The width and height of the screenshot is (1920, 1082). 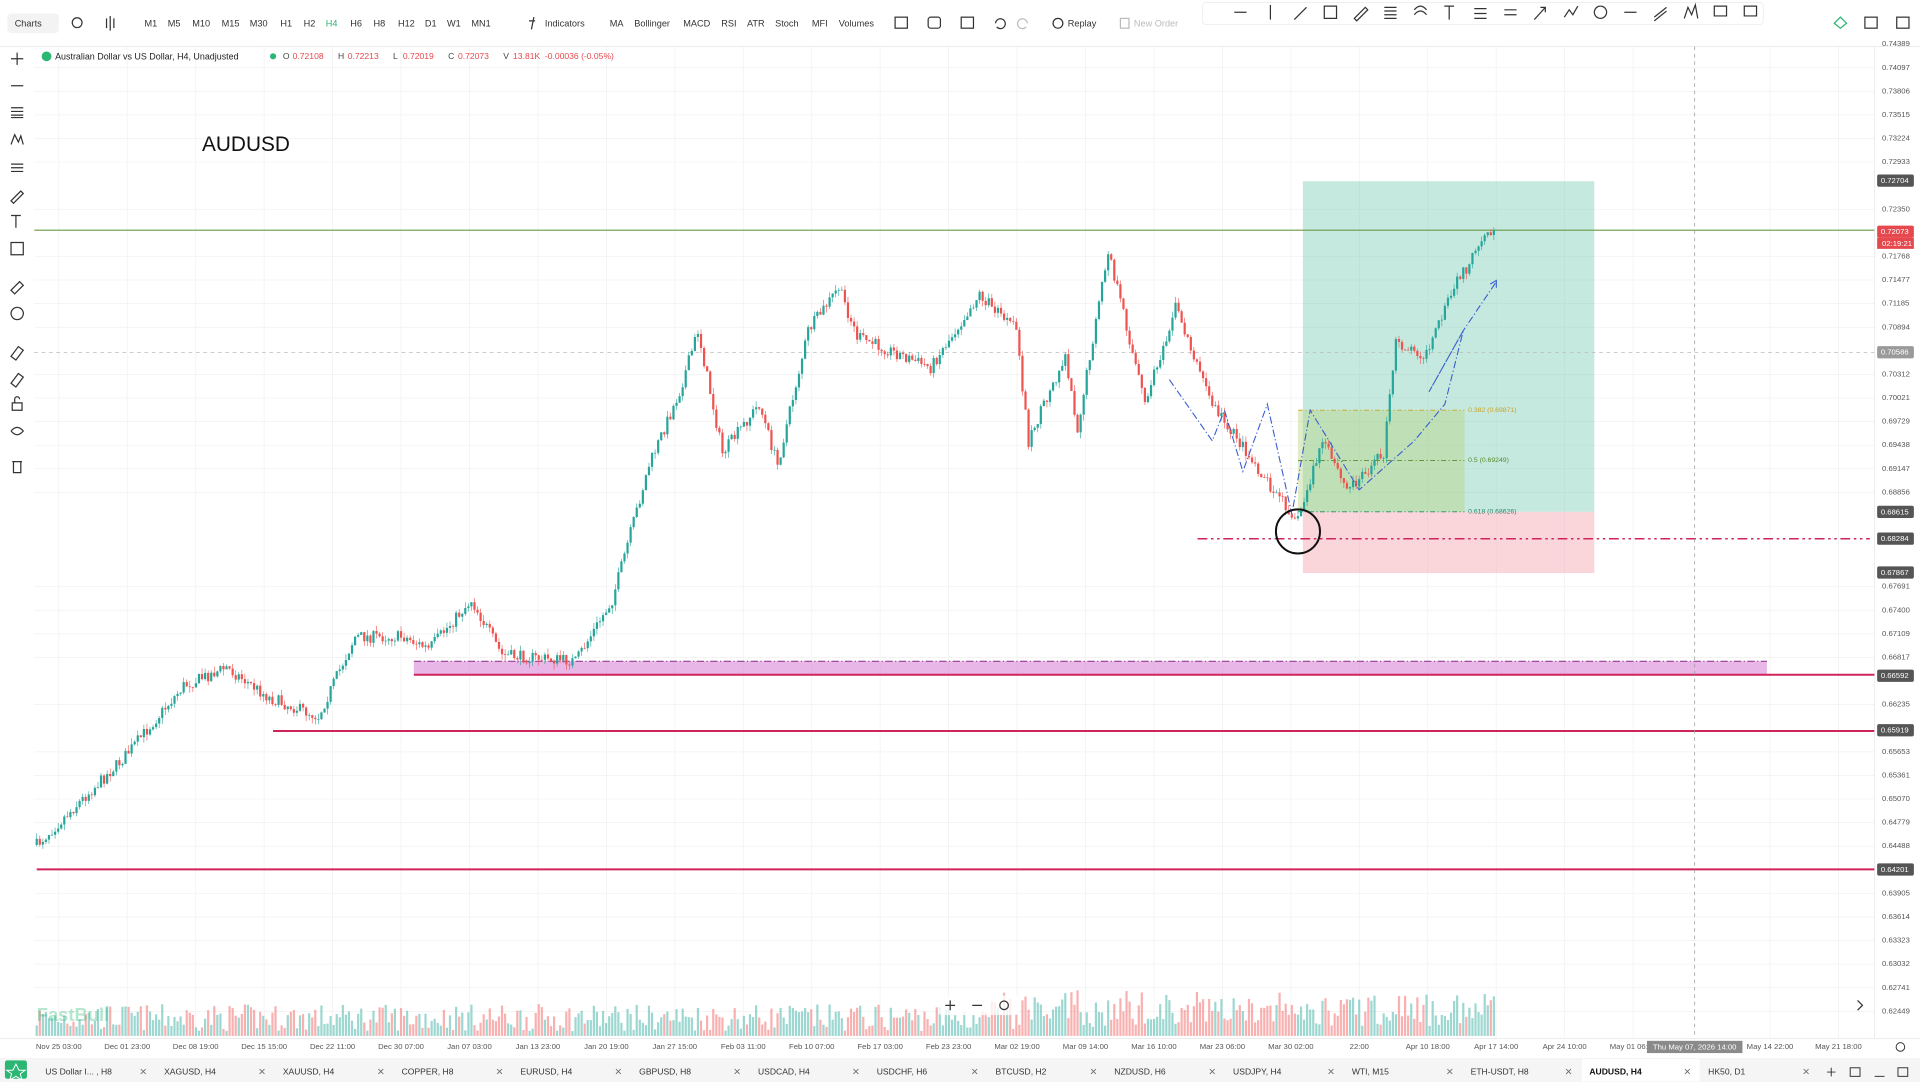 What do you see at coordinates (1082, 23) in the screenshot?
I see `replay-button: Replay` at bounding box center [1082, 23].